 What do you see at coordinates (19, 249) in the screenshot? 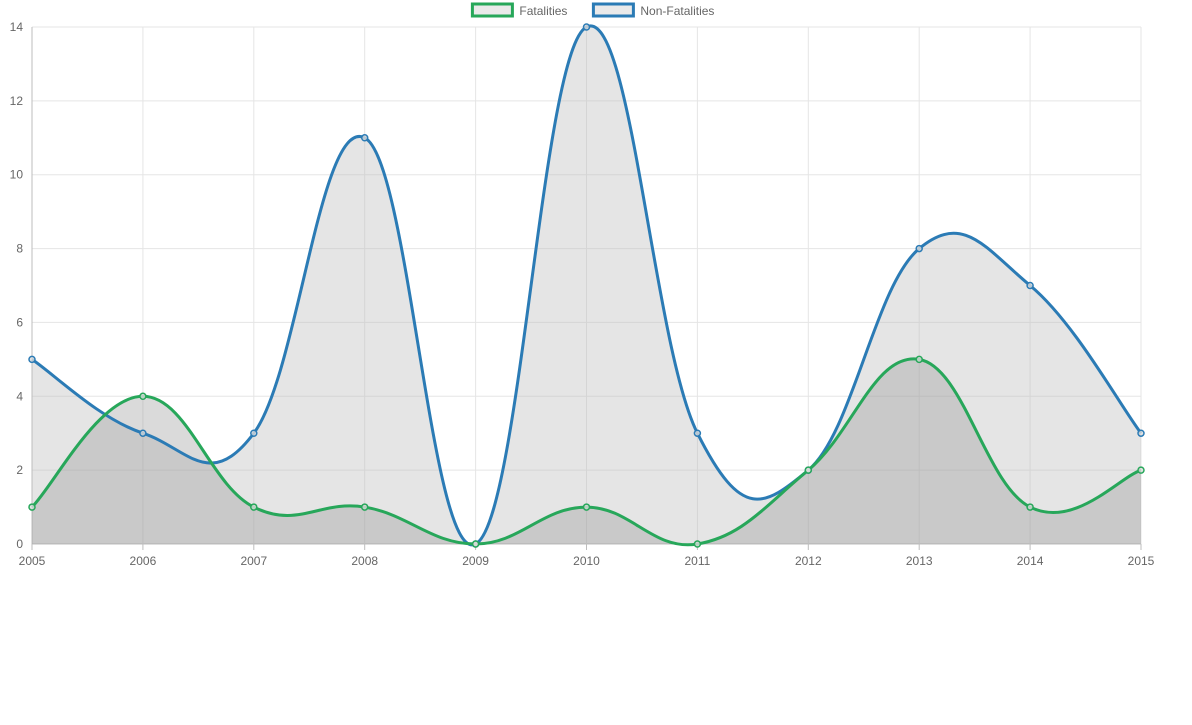
I see `y-tick-label: 8` at bounding box center [19, 249].